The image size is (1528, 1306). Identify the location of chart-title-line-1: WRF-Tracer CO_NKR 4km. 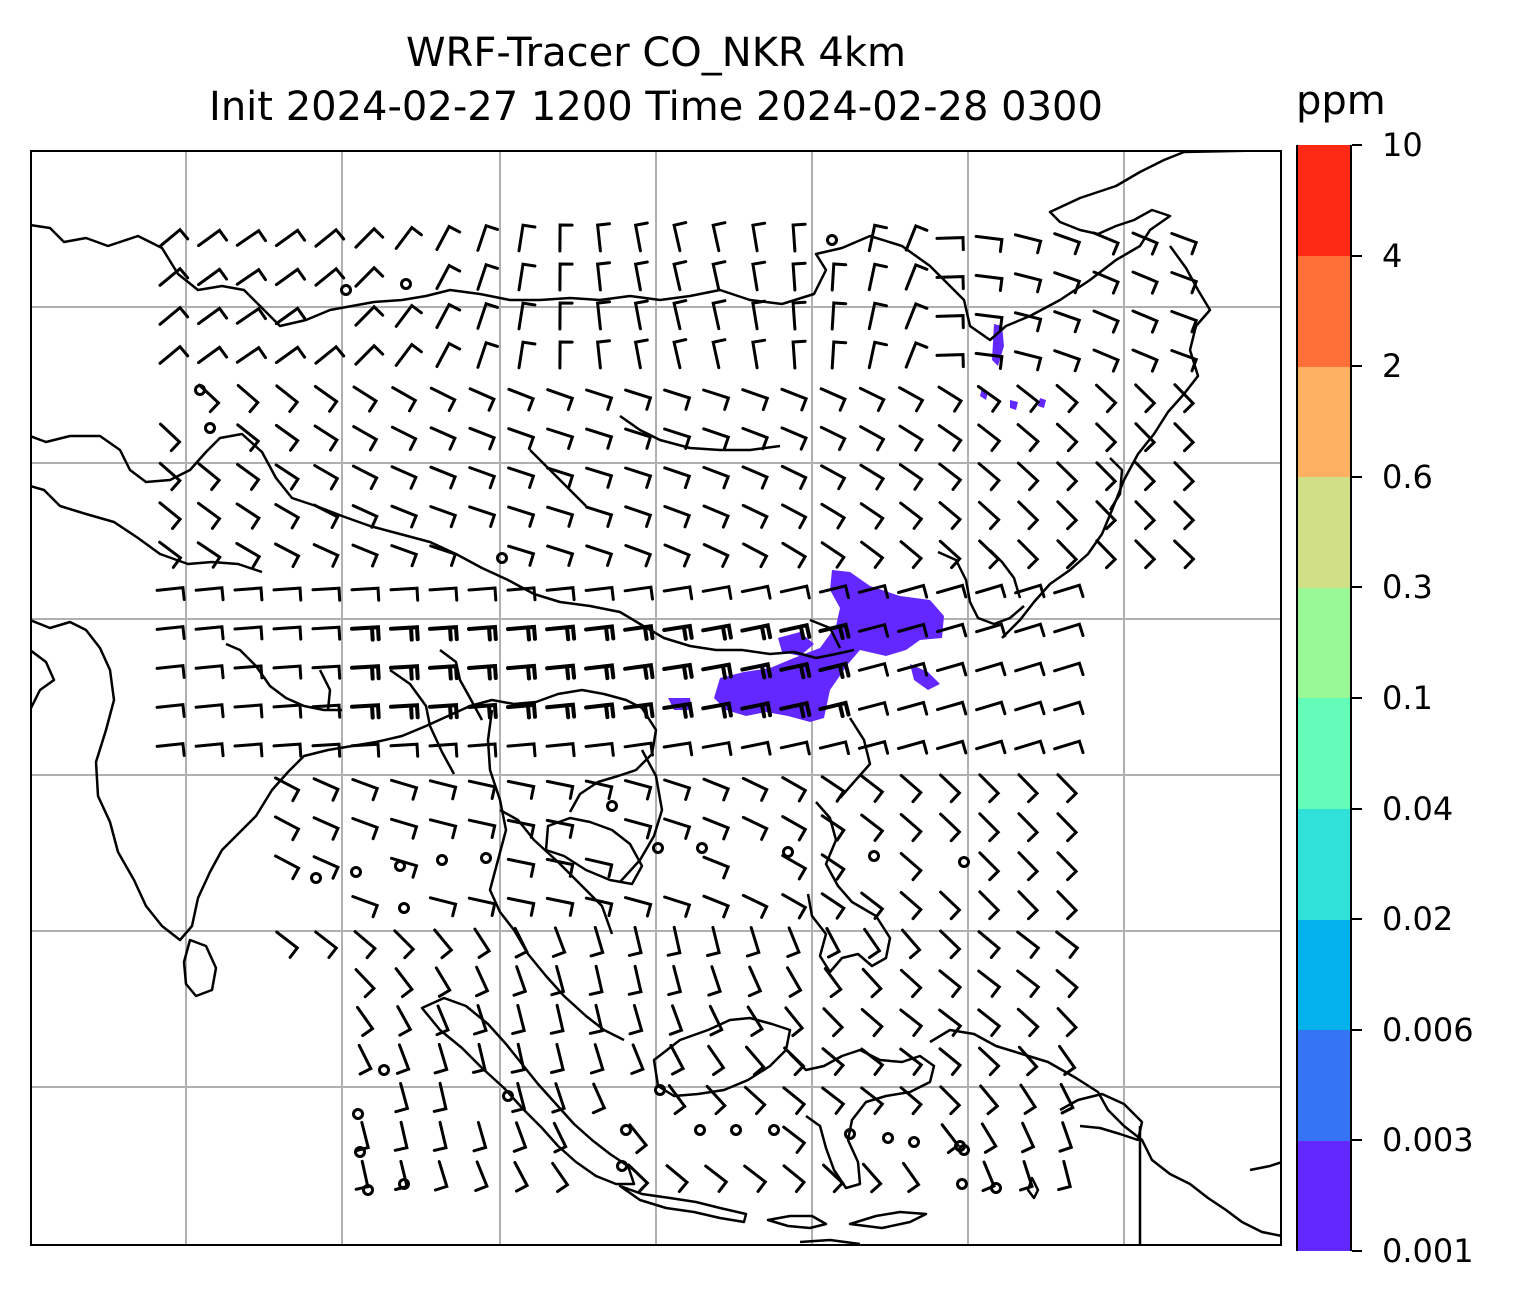
(656, 53).